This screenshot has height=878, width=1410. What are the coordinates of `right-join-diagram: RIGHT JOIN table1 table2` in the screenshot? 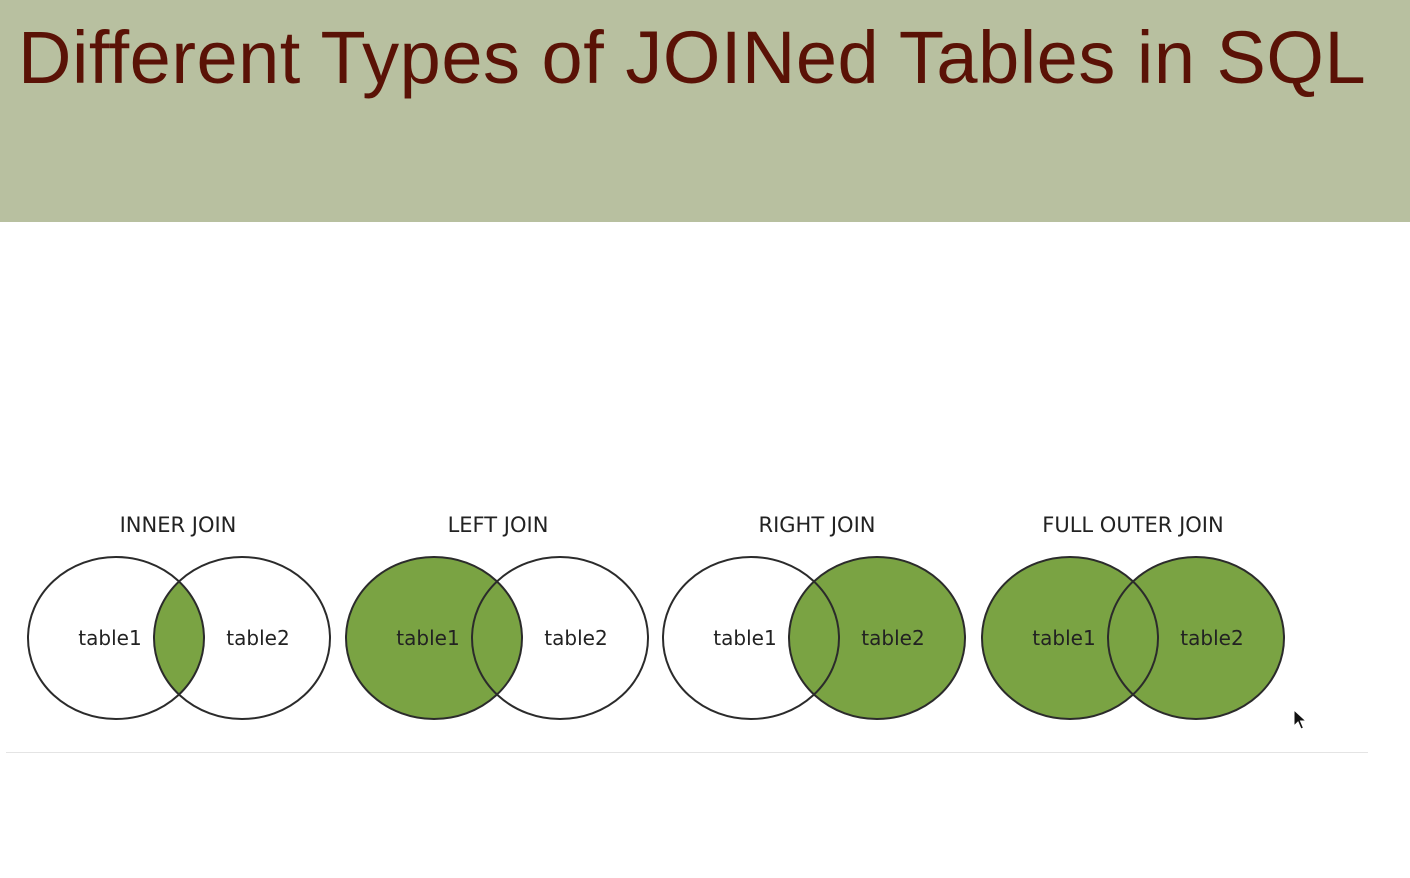 It's located at (814, 616).